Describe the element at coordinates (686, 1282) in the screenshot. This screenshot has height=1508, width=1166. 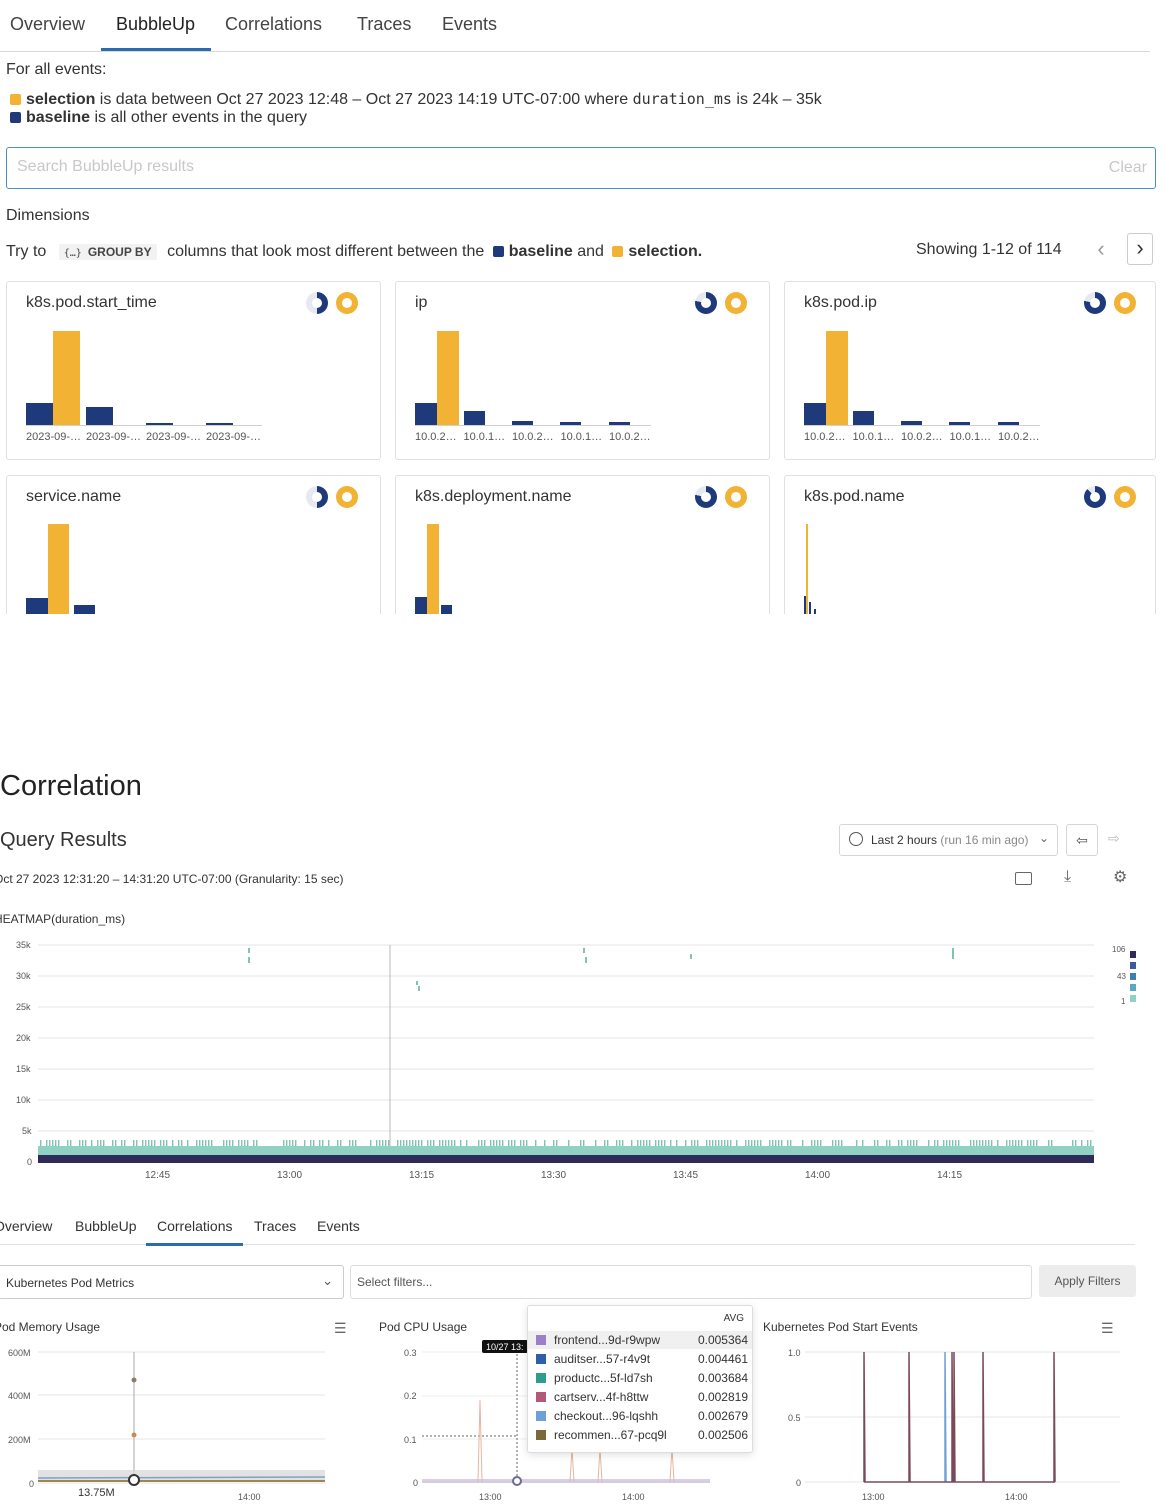
I see `filter-input` at that location.